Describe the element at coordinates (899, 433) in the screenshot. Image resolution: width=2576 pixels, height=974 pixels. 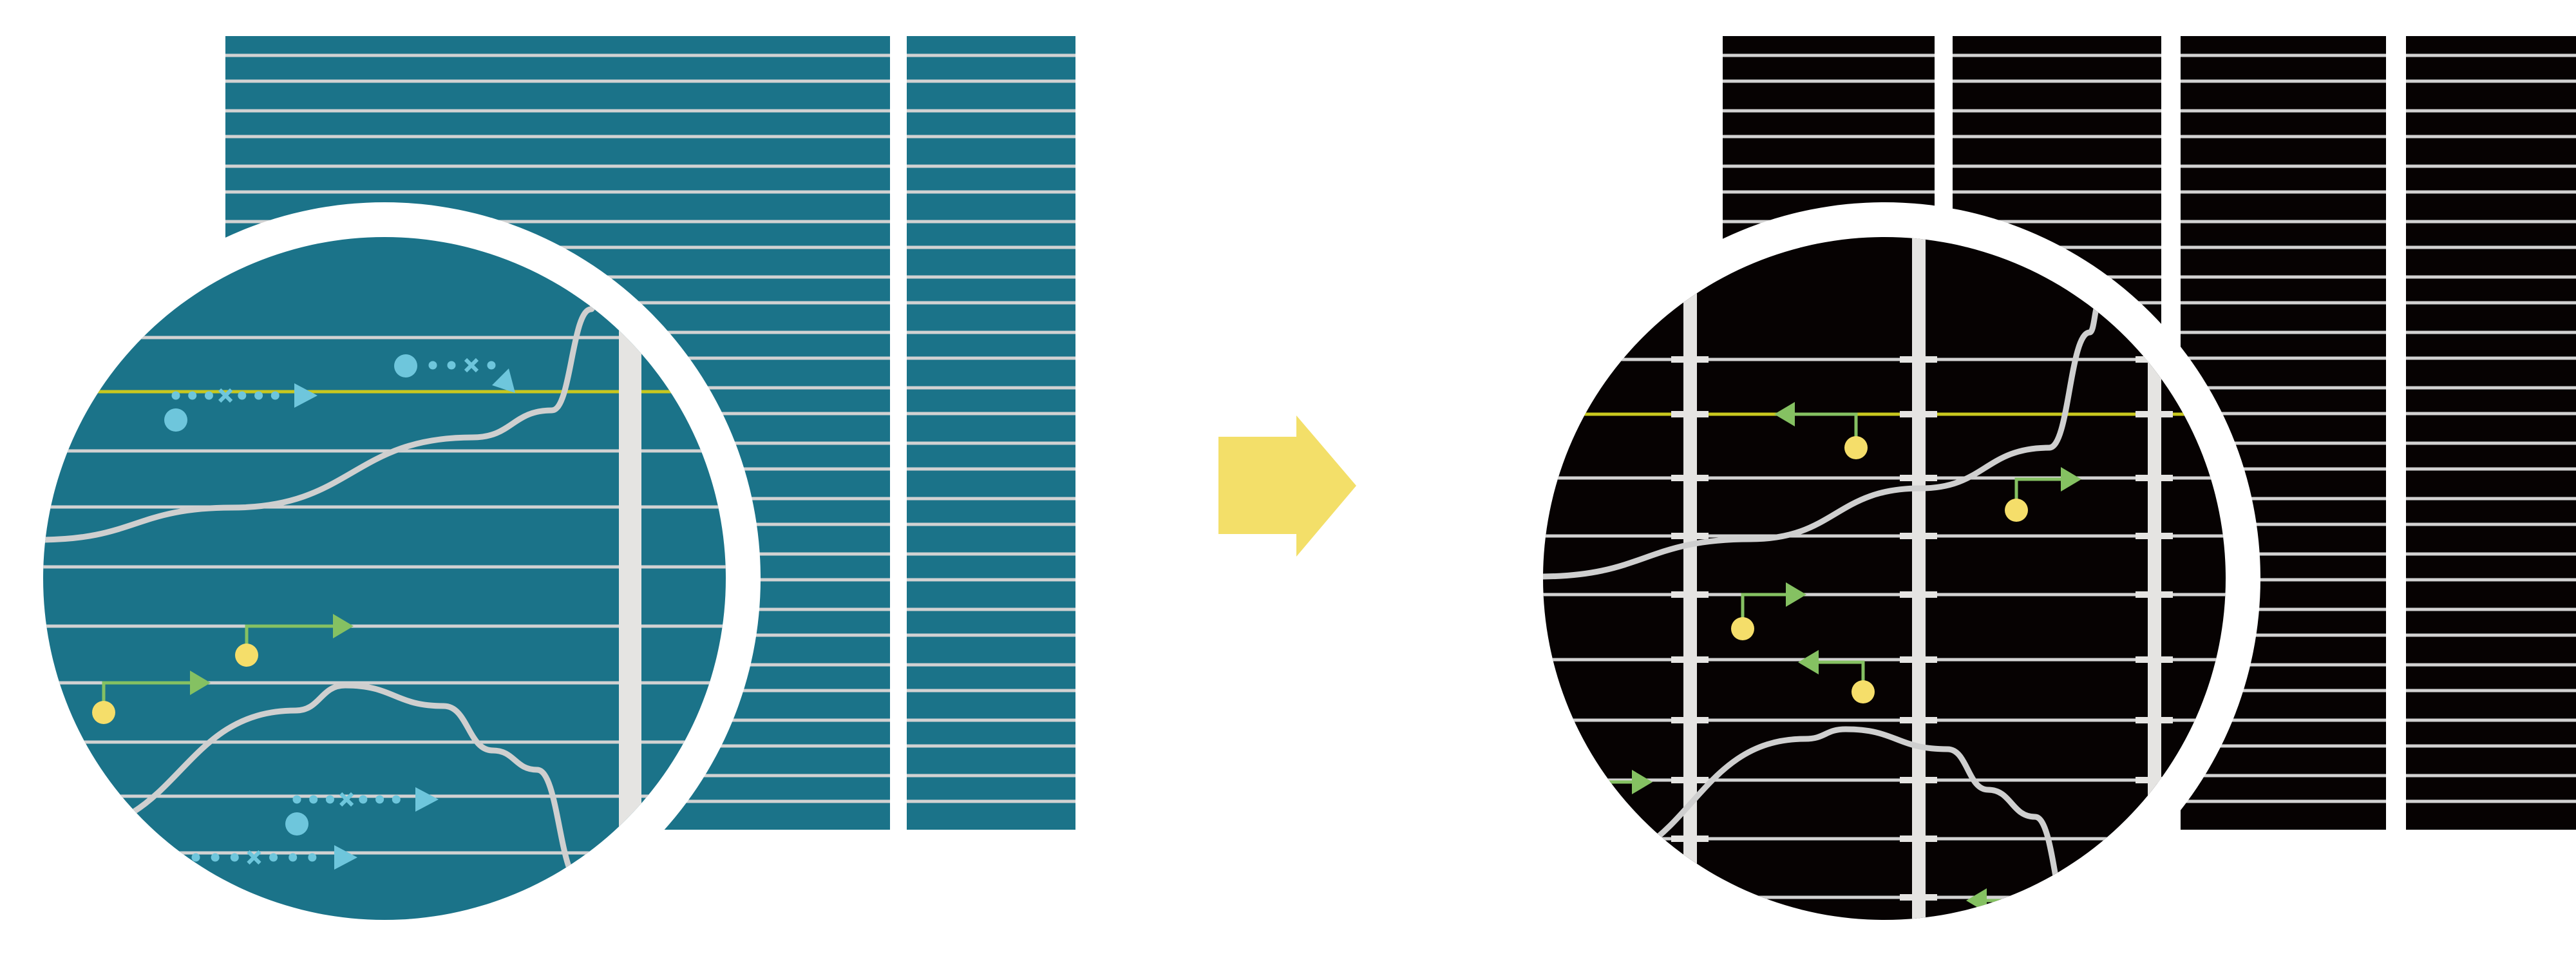
I see `column-gap` at that location.